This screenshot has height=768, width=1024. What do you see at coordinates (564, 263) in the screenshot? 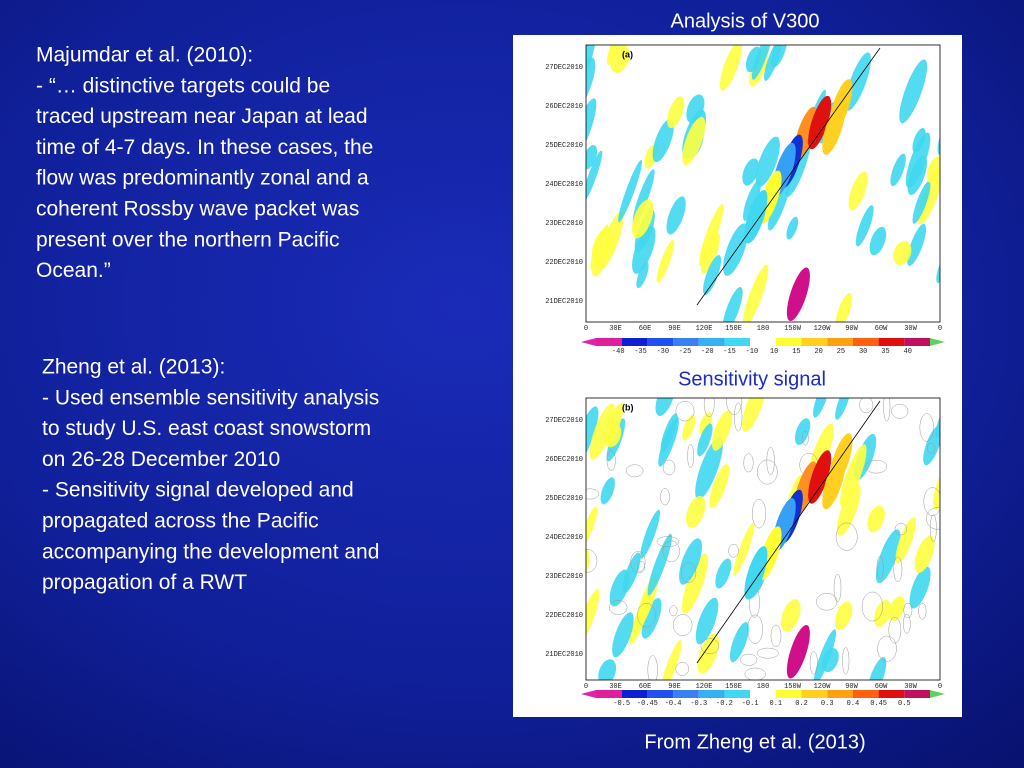
I see `date-label: 22DEC2010` at bounding box center [564, 263].